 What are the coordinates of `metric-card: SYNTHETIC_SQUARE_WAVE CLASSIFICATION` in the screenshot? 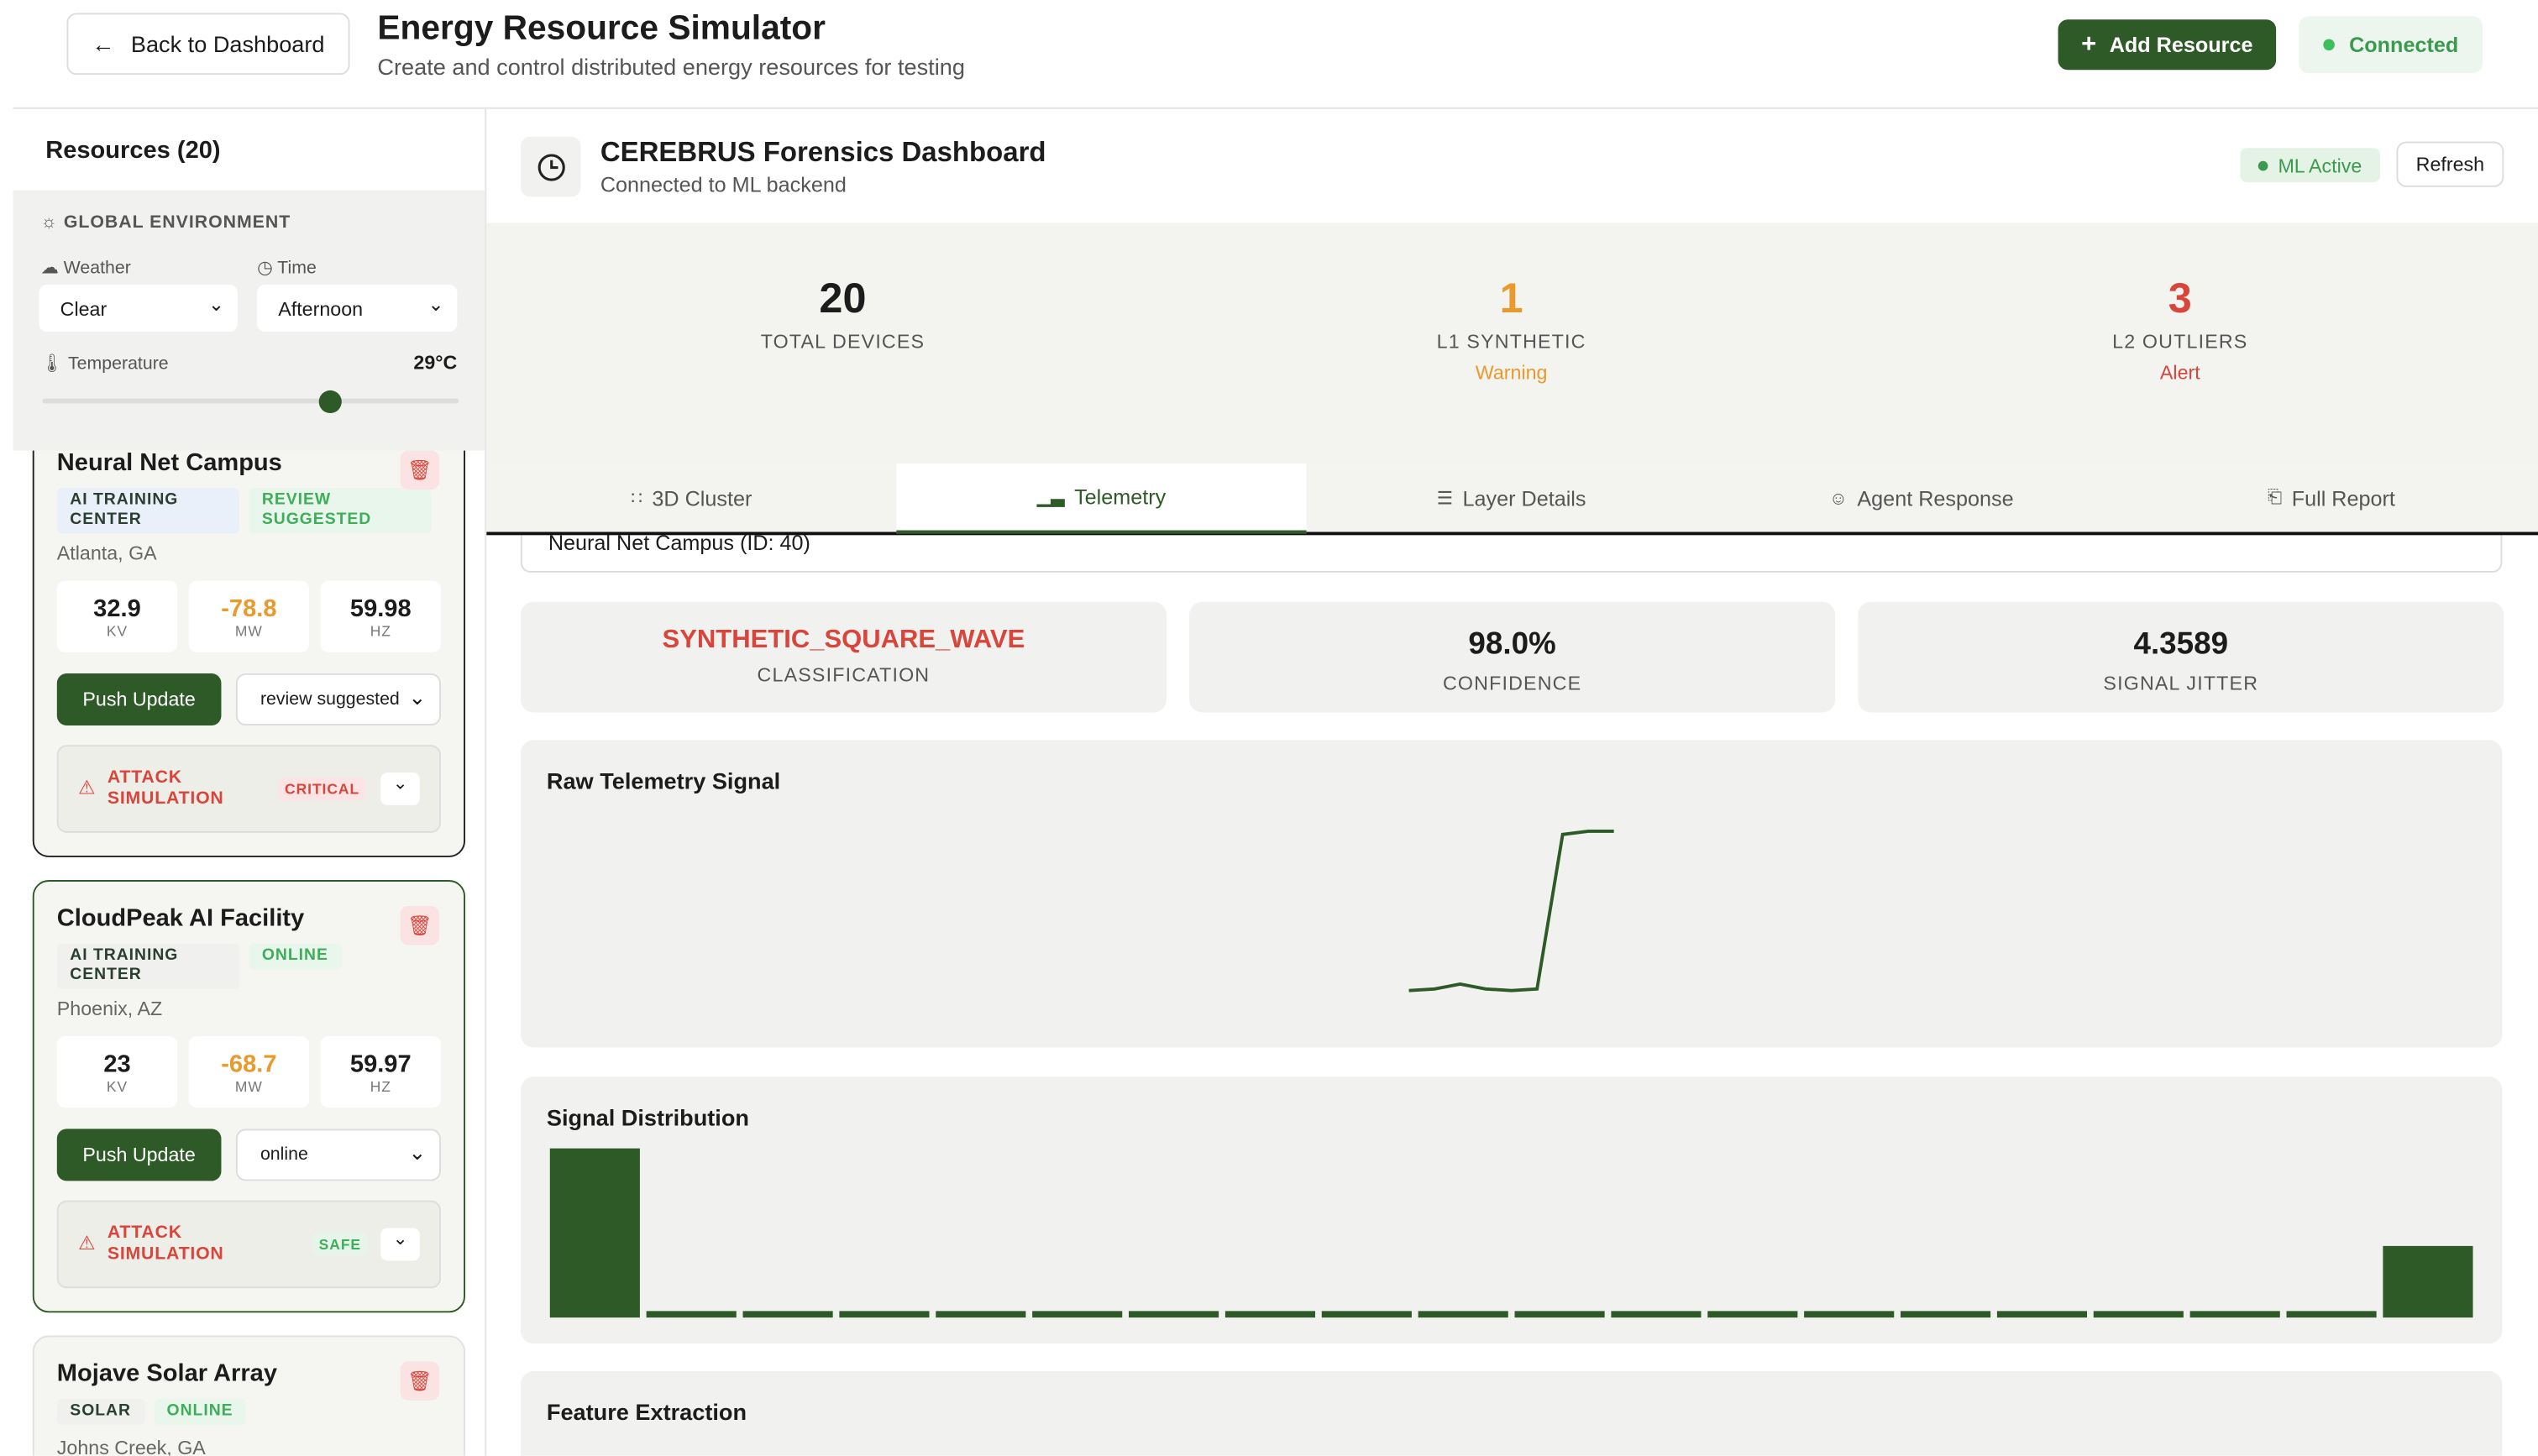 It's located at (844, 657).